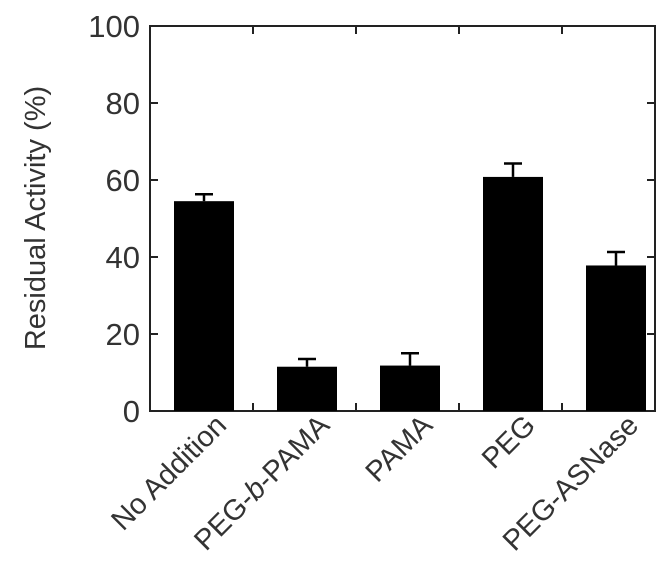 The height and width of the screenshot is (586, 658). Describe the element at coordinates (123, 257) in the screenshot. I see `y-tick-label: 40` at that location.